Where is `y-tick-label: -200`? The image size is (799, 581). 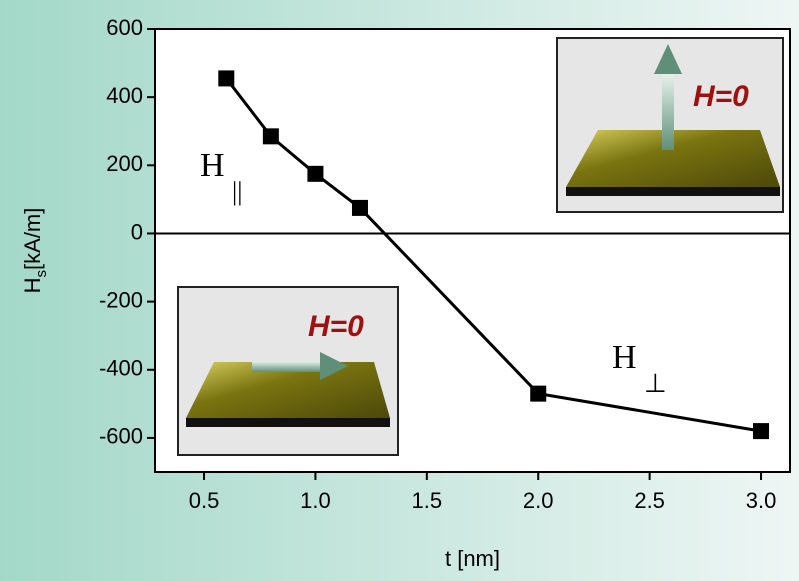 y-tick-label: -200 is located at coordinates (121, 299).